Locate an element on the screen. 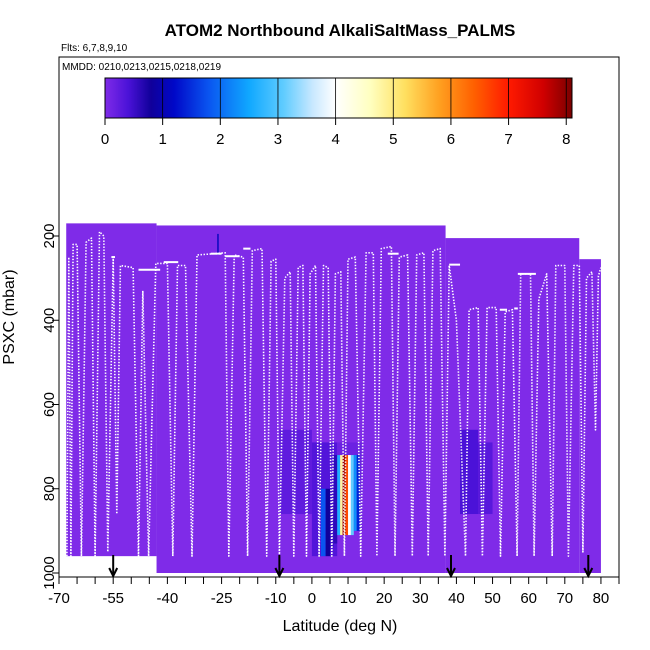 The image size is (650, 650). x-tick-label: -55 is located at coordinates (113, 598).